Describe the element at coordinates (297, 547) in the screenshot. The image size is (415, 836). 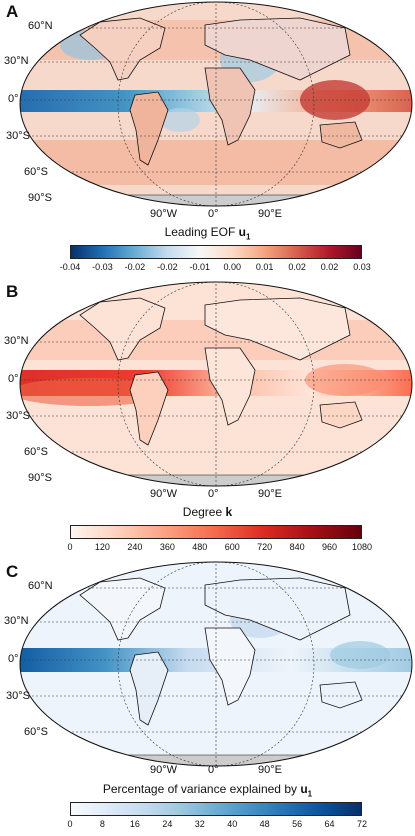
I see `colorbar-tick-label: 840` at that location.